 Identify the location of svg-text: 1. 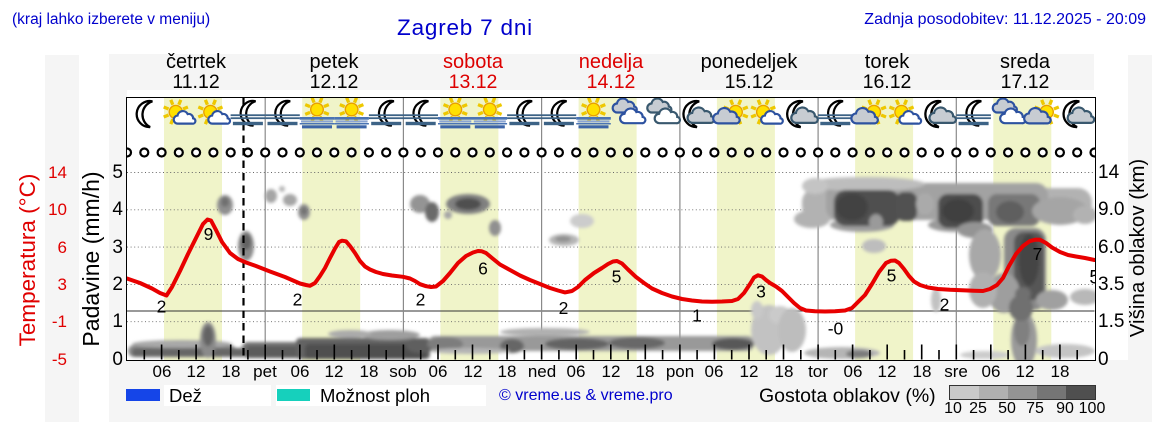
(697, 316).